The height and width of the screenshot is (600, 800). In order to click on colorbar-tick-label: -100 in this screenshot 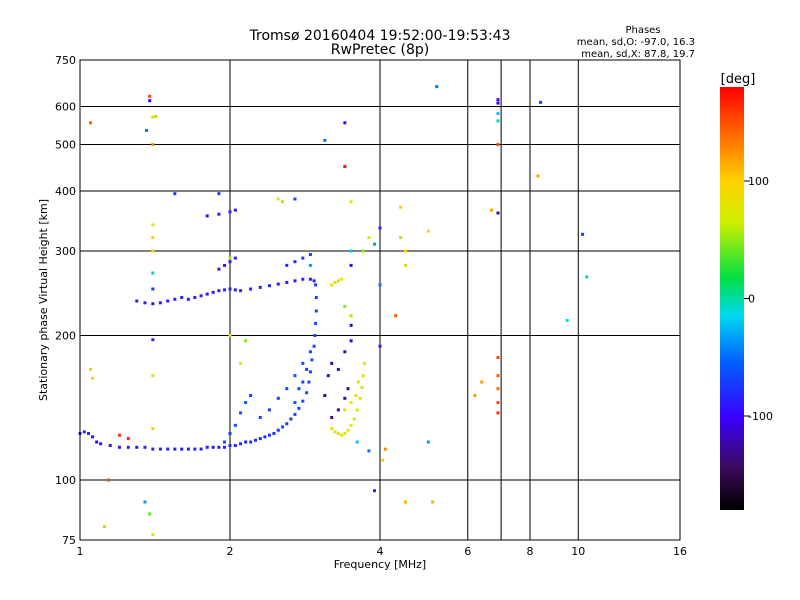, I will do `click(760, 416)`.